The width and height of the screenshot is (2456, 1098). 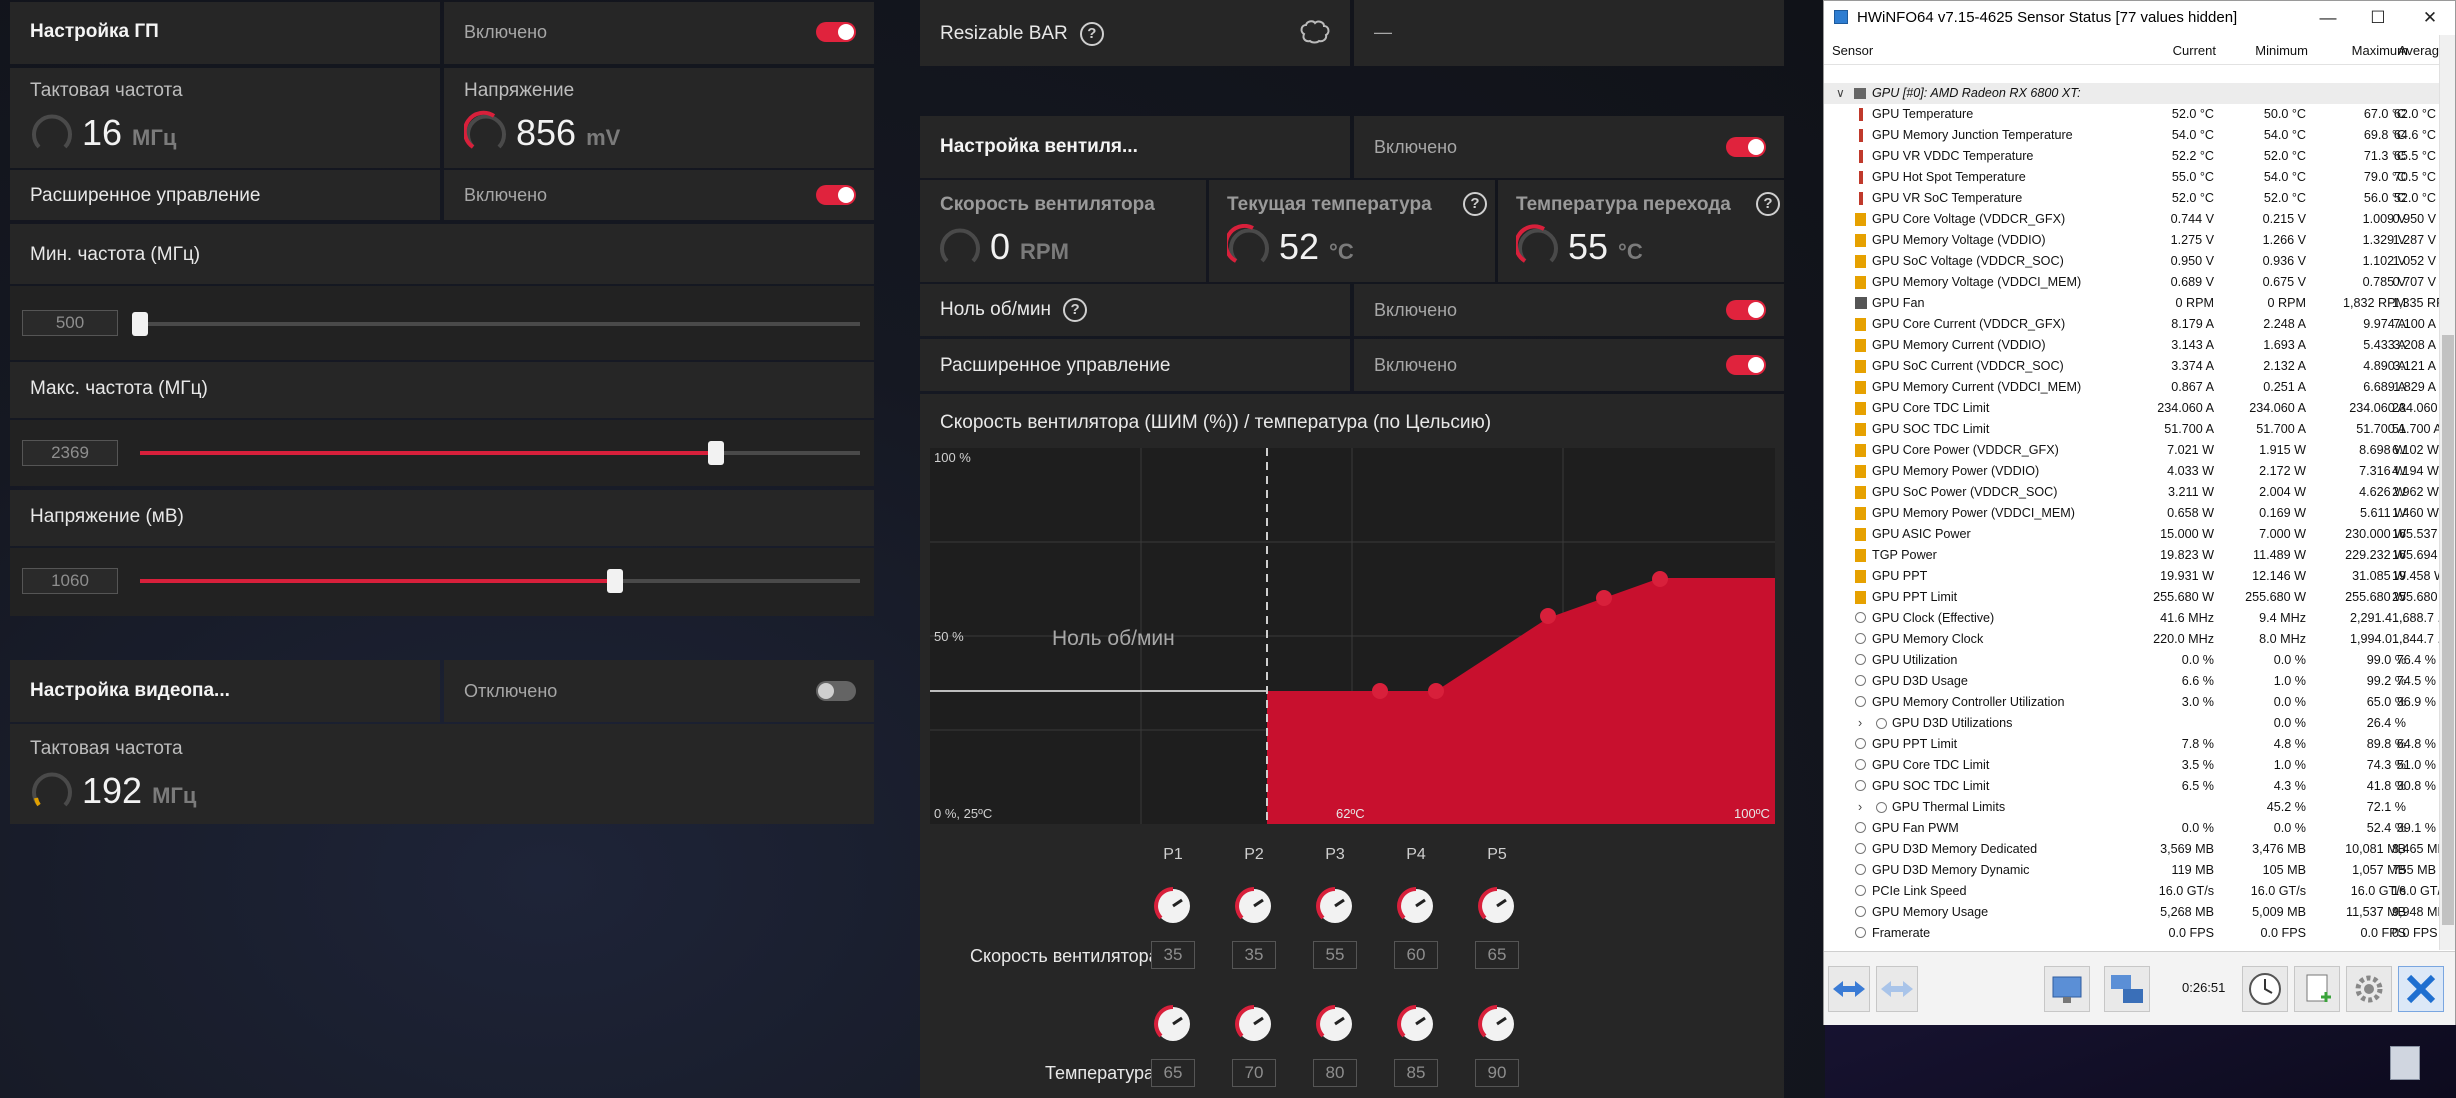 What do you see at coordinates (1746, 365) in the screenshot?
I see `fan-advanced-toggle` at bounding box center [1746, 365].